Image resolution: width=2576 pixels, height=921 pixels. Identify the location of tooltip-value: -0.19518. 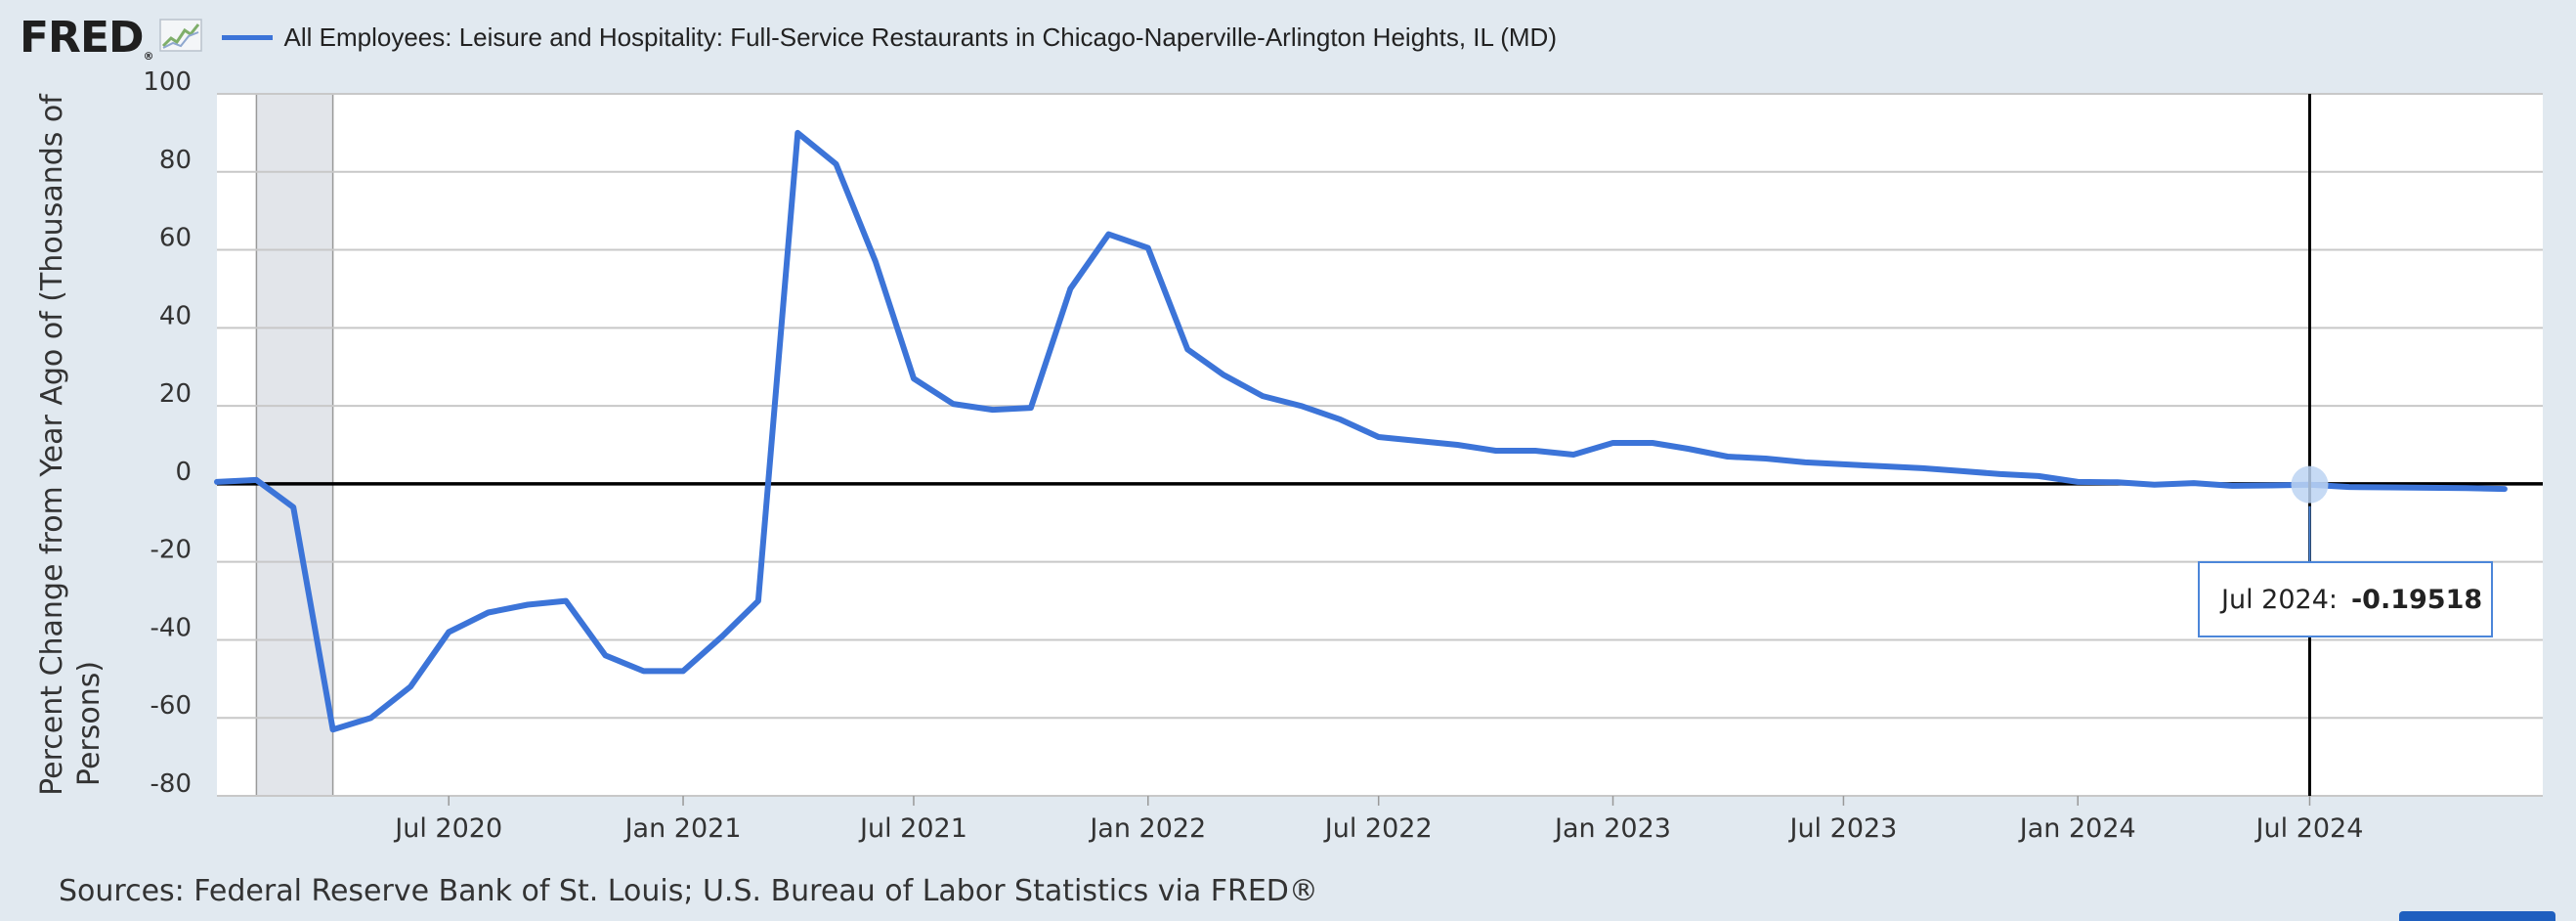
(2416, 599).